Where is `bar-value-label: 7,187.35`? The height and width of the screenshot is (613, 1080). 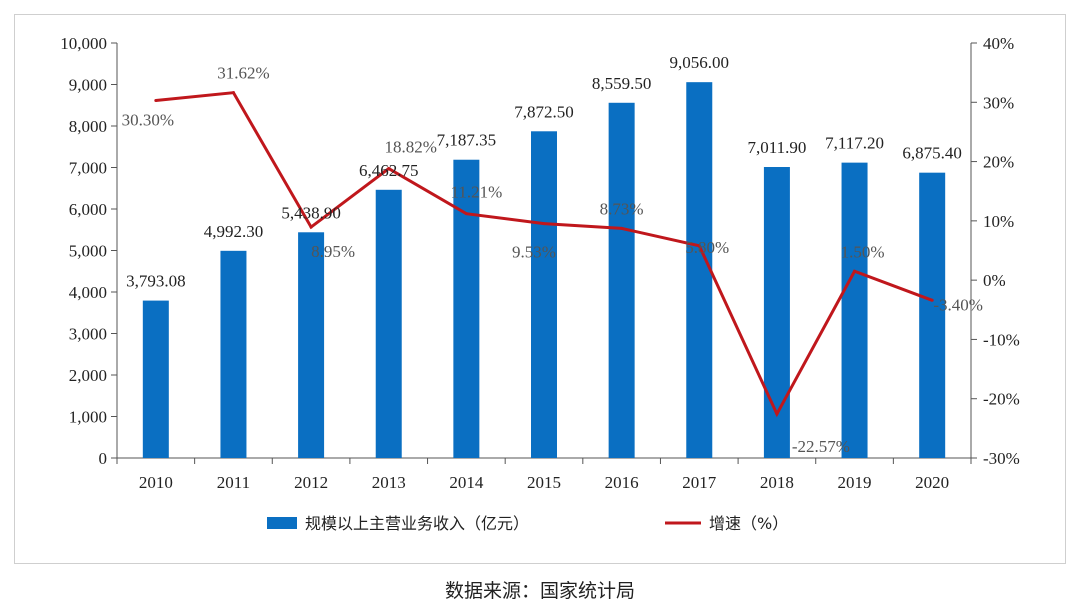
bar-value-label: 7,187.35 is located at coordinates (467, 140).